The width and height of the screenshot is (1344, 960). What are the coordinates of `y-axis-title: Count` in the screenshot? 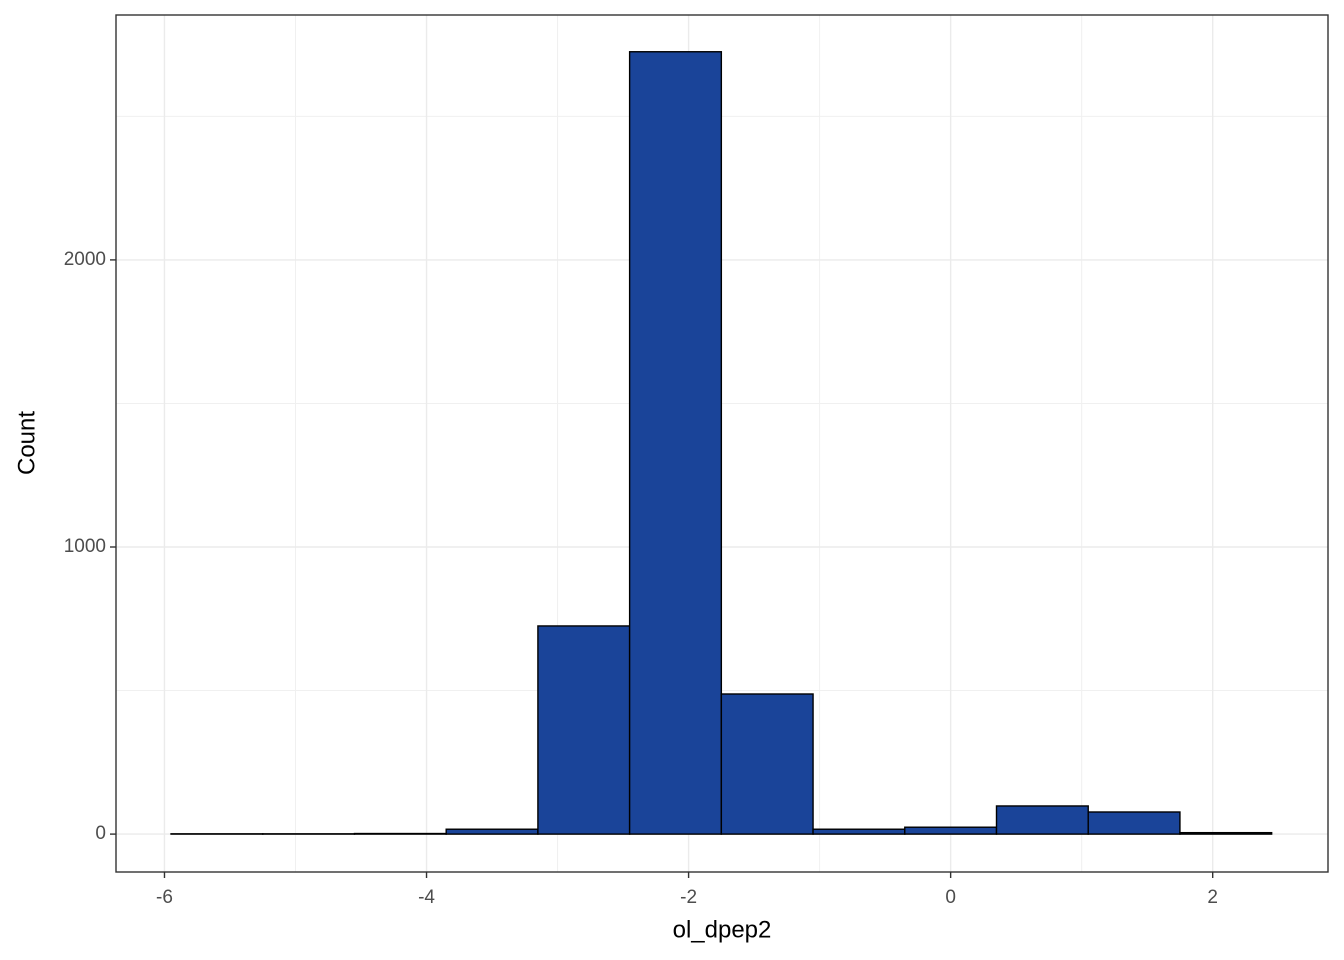 It's located at (26, 443).